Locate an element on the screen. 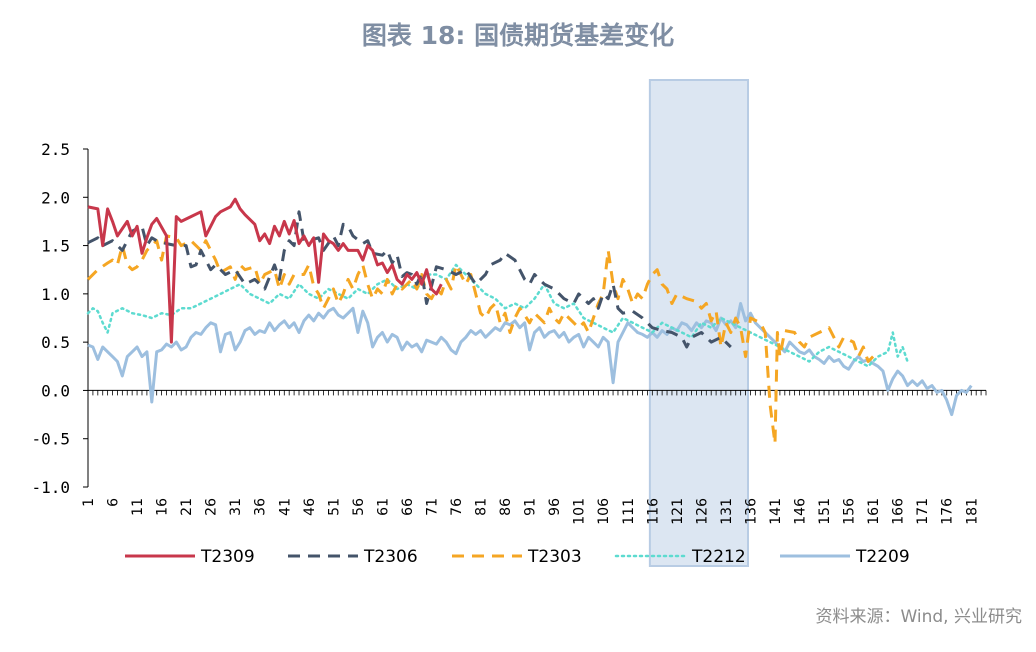 This screenshot has height=652, width=1036. x-tick-label: 126 is located at coordinates (702, 511).